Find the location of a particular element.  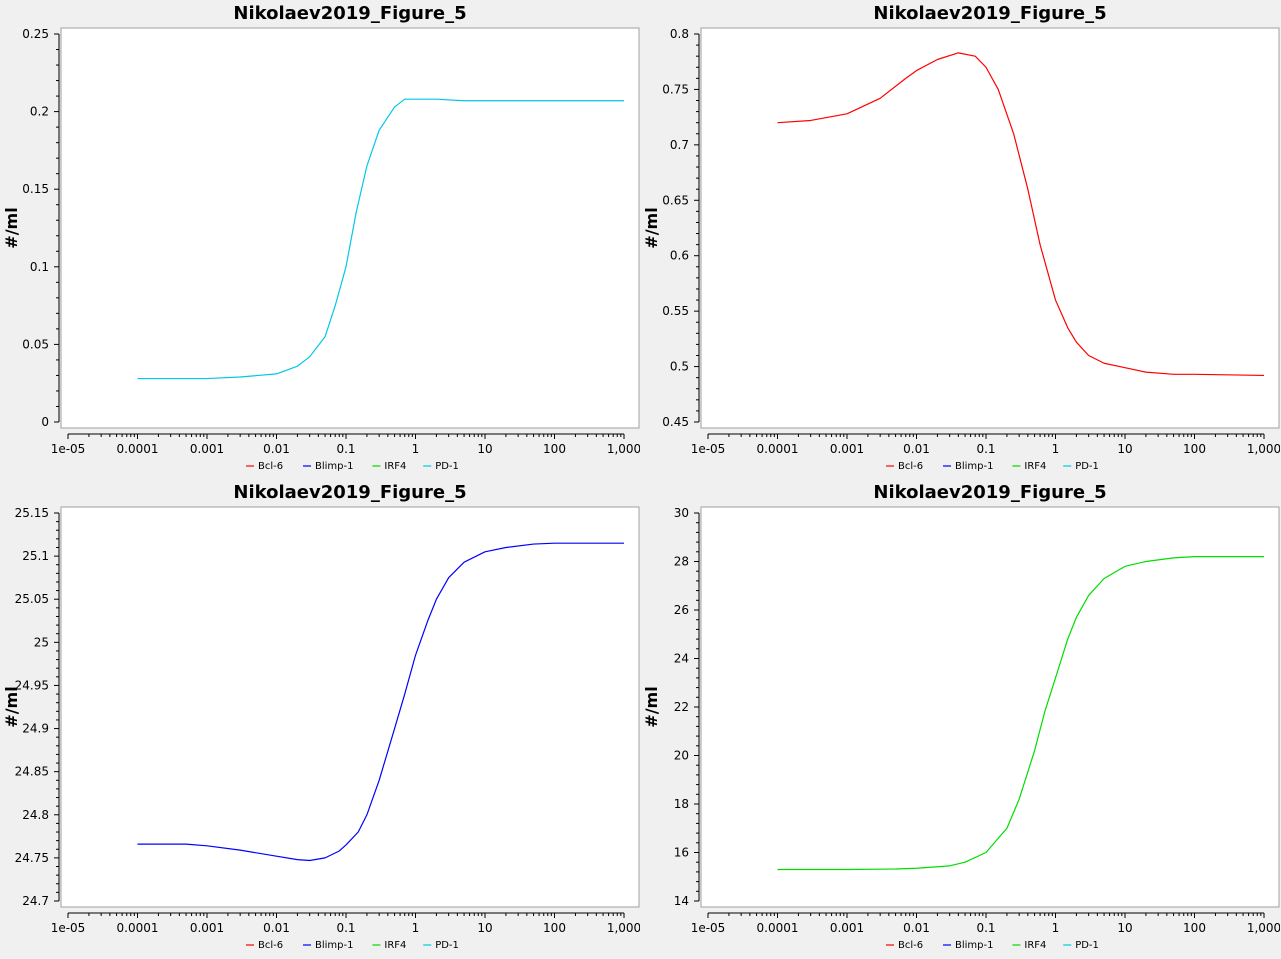

y-tick-label: 24.75 is located at coordinates (32, 858).